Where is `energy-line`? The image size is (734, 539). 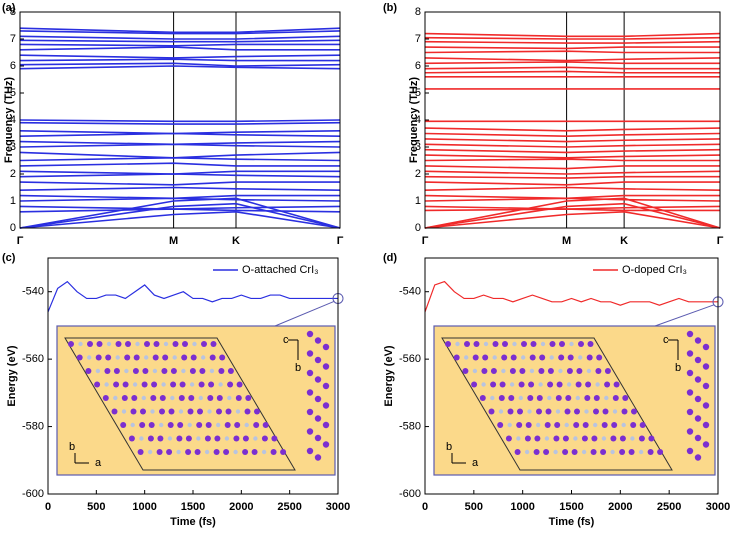 energy-line is located at coordinates (571, 296).